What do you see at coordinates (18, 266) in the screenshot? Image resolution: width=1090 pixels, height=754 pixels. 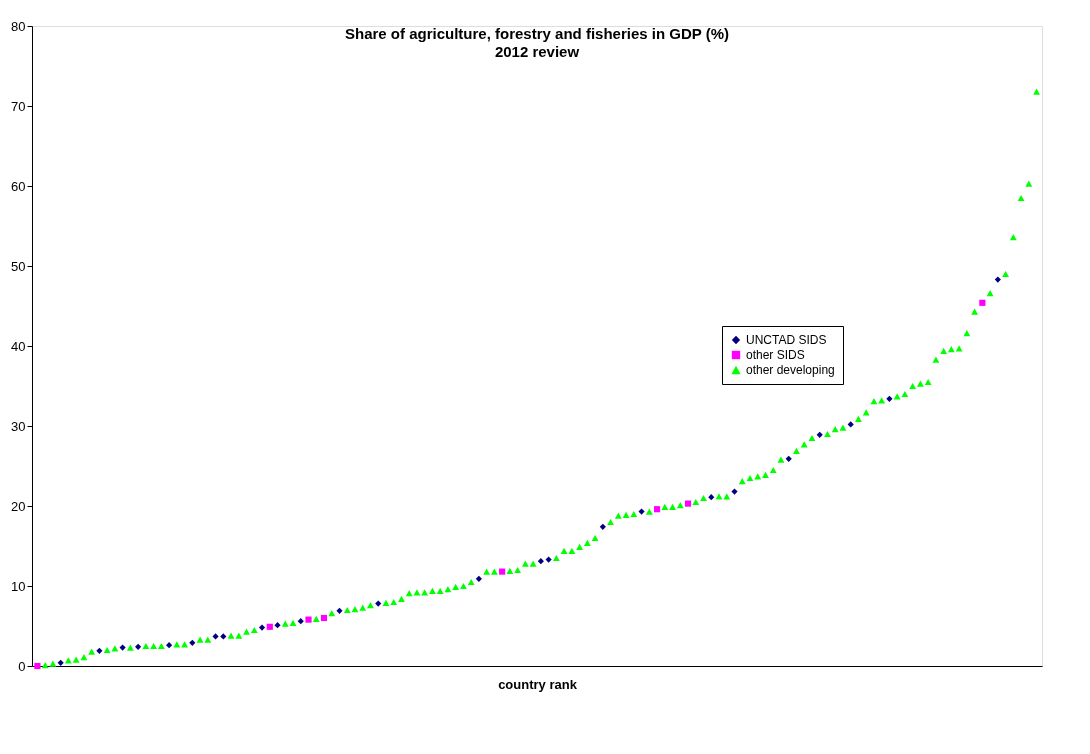 I see `y-tick-label: 50` at bounding box center [18, 266].